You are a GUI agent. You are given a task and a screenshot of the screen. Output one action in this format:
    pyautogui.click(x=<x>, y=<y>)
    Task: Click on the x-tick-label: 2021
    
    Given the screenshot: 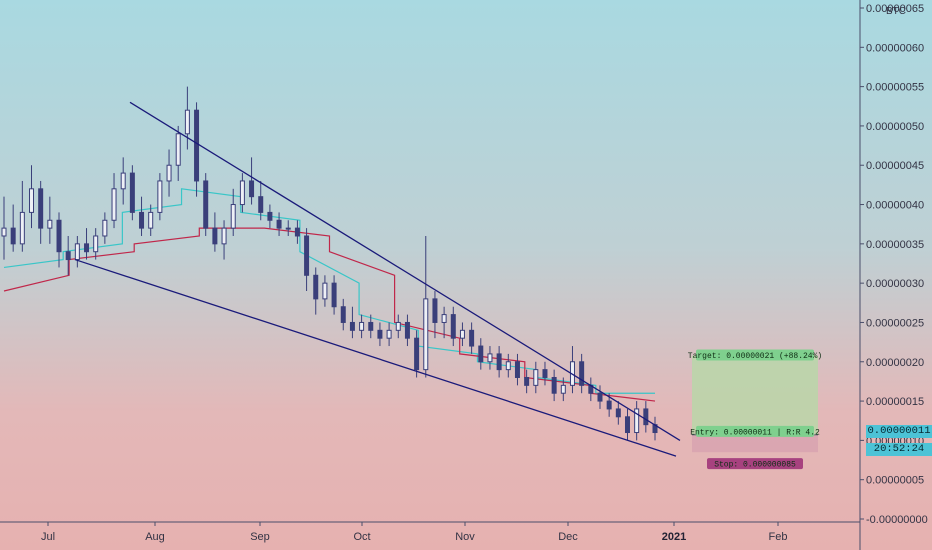 What is the action you would take?
    pyautogui.click(x=674, y=537)
    